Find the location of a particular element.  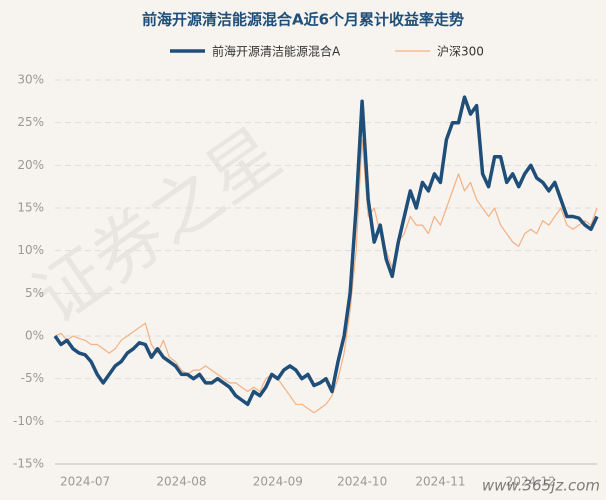

x-tick-label: 2024-11 is located at coordinates (440, 482).